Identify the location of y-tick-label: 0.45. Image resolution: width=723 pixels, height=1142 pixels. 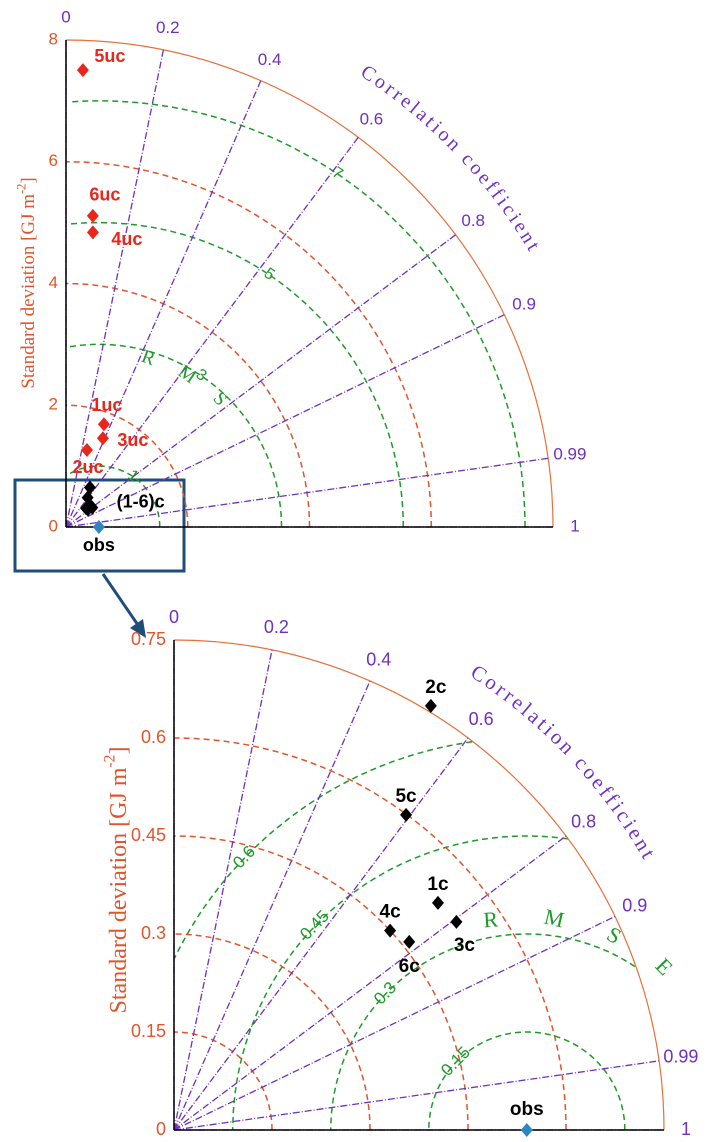
(148, 835).